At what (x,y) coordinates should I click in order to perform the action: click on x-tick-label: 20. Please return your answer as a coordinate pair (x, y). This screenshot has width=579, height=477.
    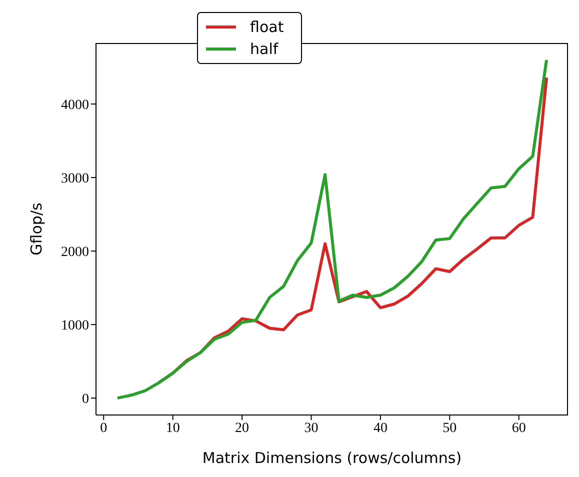
    Looking at the image, I should click on (242, 428).